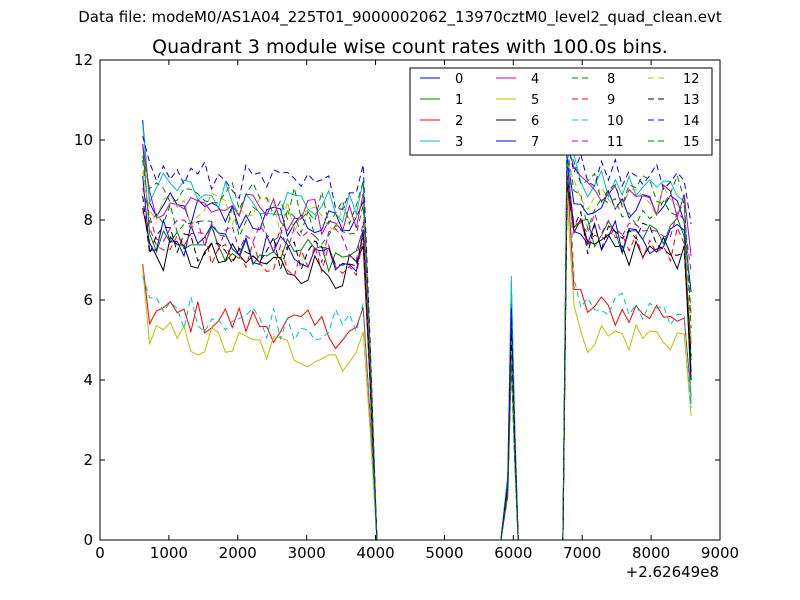 This screenshot has height=600, width=800. I want to click on legend-label-7: 7, so click(535, 142).